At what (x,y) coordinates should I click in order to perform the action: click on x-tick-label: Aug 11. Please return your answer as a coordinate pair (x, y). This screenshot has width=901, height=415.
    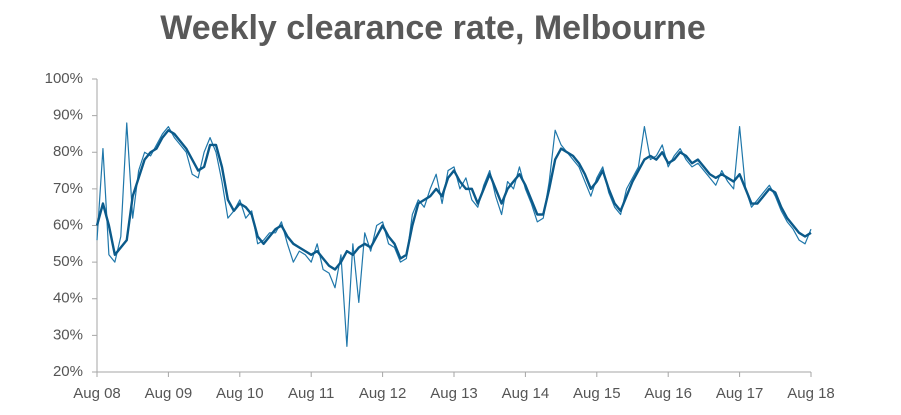
    Looking at the image, I should click on (311, 393).